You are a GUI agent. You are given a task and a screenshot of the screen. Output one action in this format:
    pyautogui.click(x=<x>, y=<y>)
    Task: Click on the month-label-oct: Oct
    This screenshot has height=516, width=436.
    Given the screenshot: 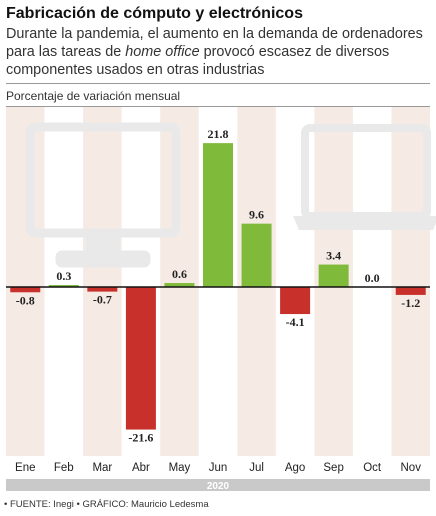 What is the action you would take?
    pyautogui.click(x=372, y=468)
    